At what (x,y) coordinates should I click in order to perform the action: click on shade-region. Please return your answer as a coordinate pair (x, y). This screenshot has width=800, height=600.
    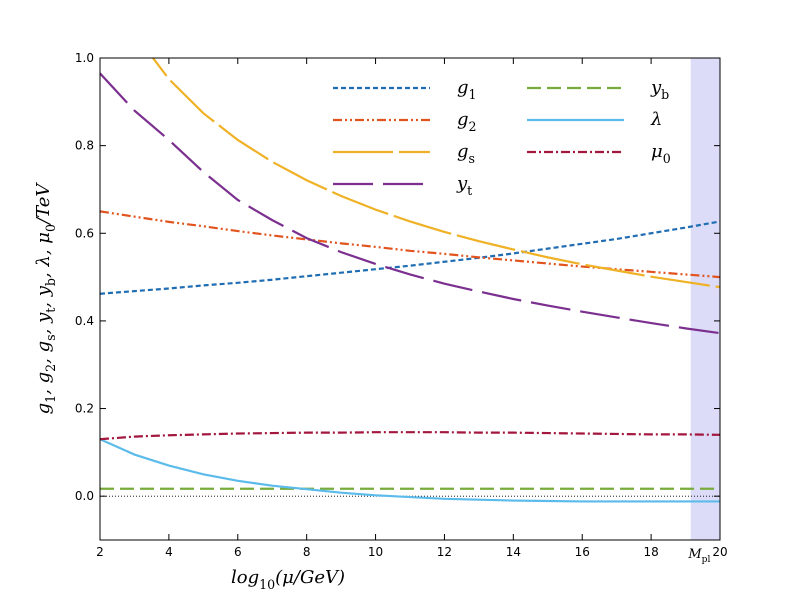
    Looking at the image, I should click on (705, 299).